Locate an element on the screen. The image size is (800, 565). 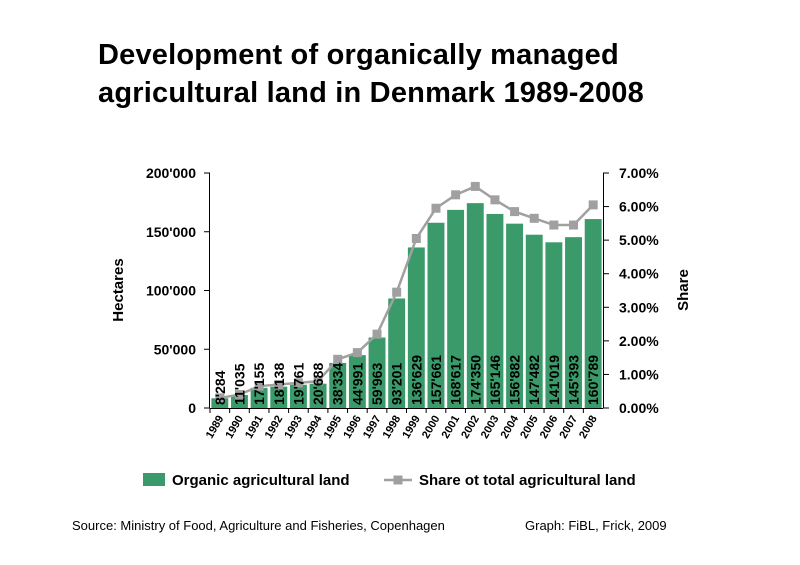
x-tick-label-1994: 1994 is located at coordinates (313, 427).